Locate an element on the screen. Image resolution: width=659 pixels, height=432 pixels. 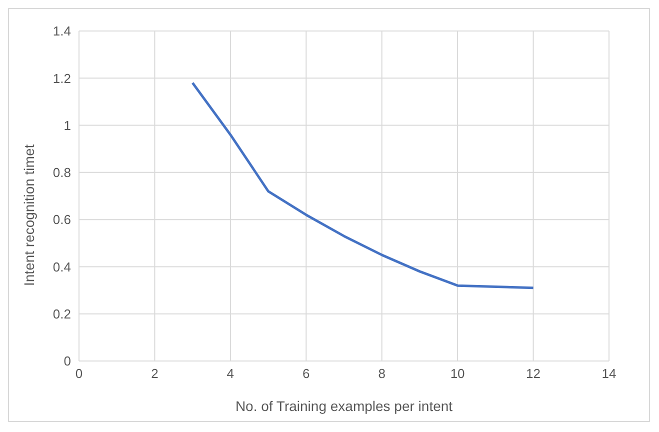
x-tick-label: 0 is located at coordinates (79, 374).